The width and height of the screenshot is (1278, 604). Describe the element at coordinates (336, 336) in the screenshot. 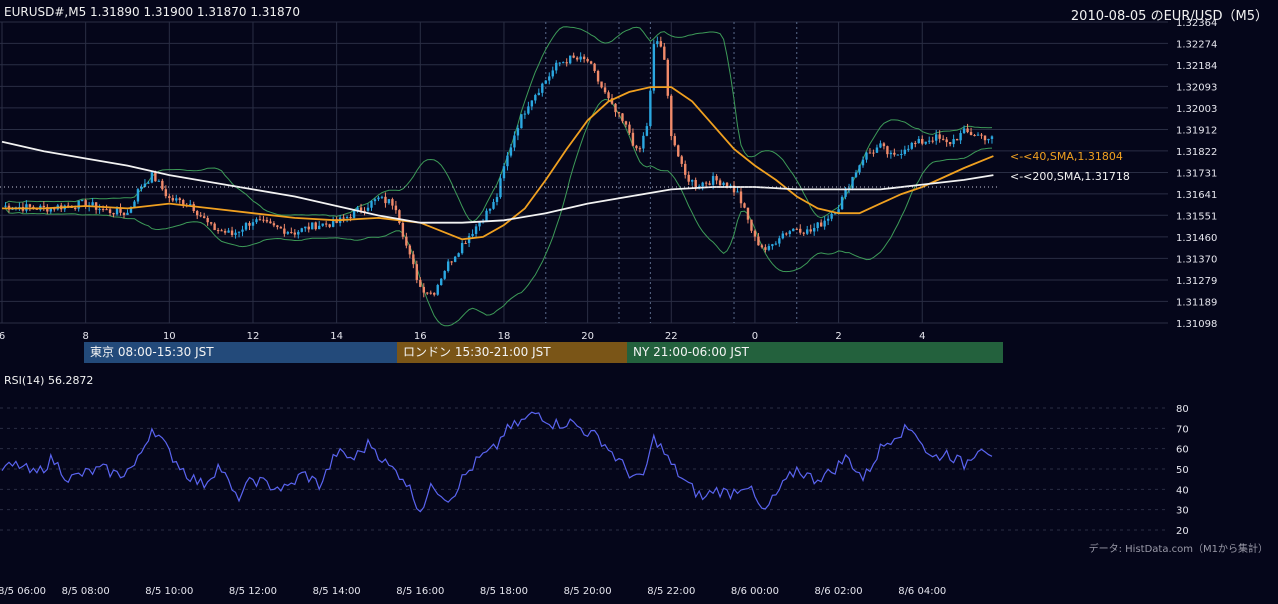

I see `x-tick-label: 14` at that location.